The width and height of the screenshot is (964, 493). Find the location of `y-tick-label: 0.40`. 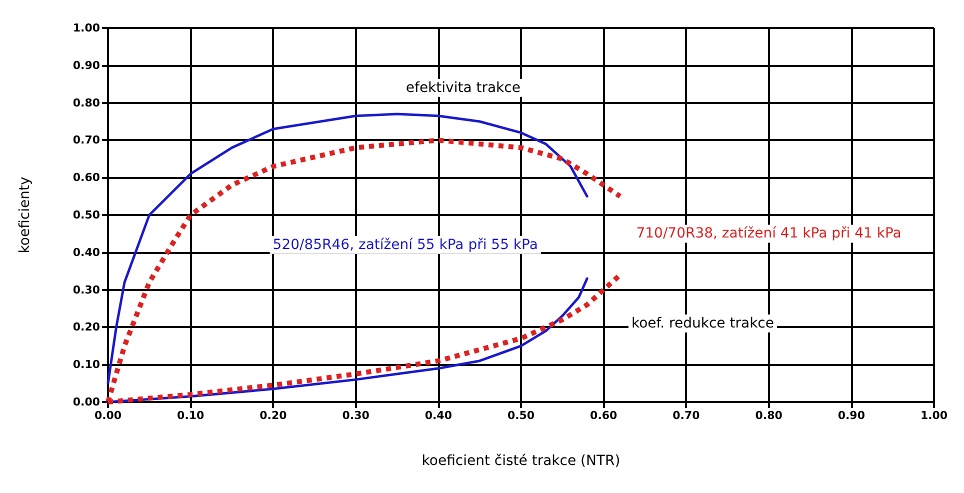

y-tick-label: 0.40 is located at coordinates (86, 252).